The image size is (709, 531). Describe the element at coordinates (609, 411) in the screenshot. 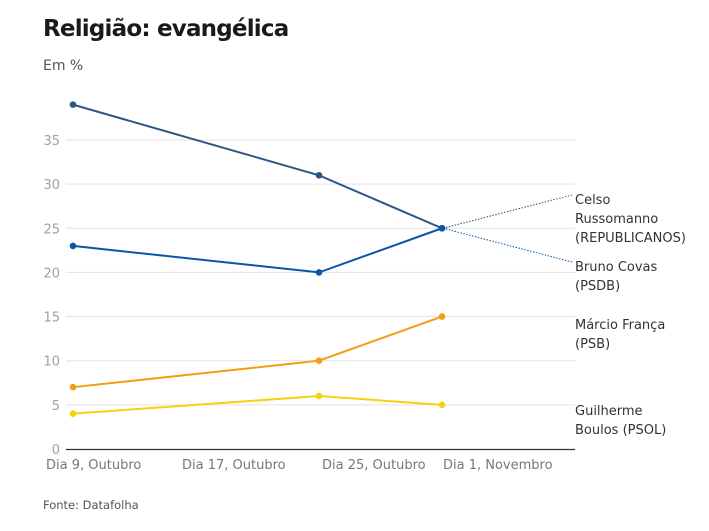

I see `series-label: Guilherme` at that location.